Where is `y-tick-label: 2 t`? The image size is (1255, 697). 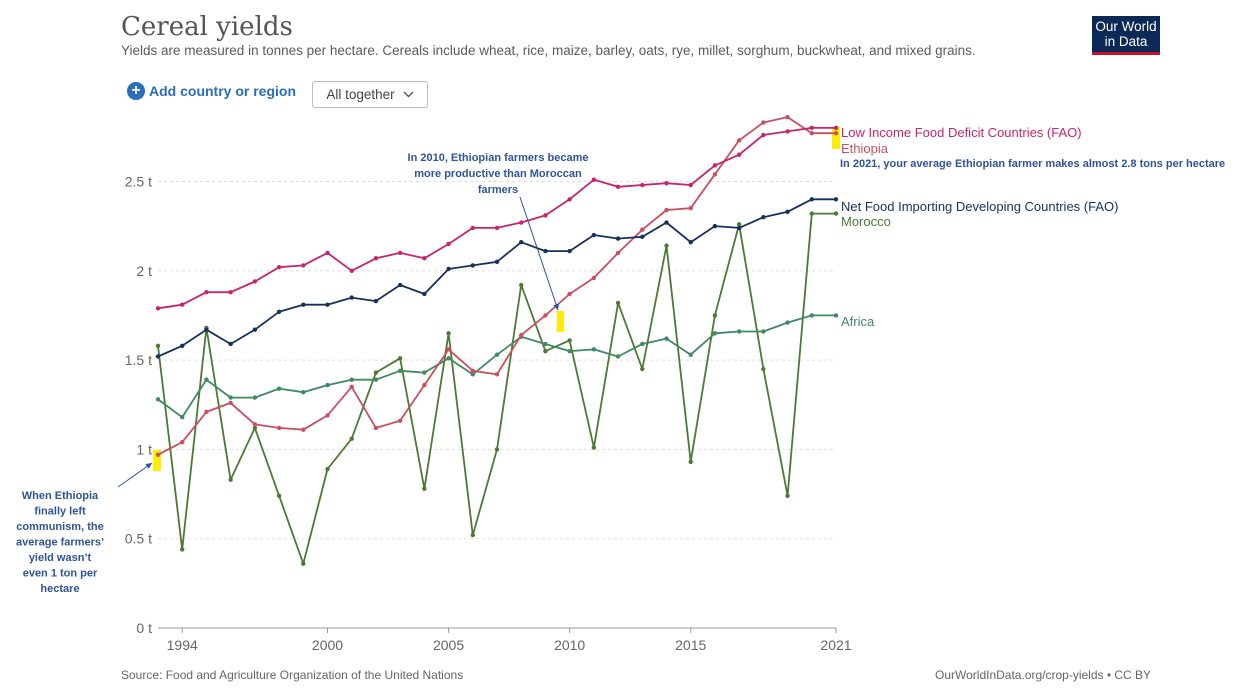
y-tick-label: 2 t is located at coordinates (144, 271).